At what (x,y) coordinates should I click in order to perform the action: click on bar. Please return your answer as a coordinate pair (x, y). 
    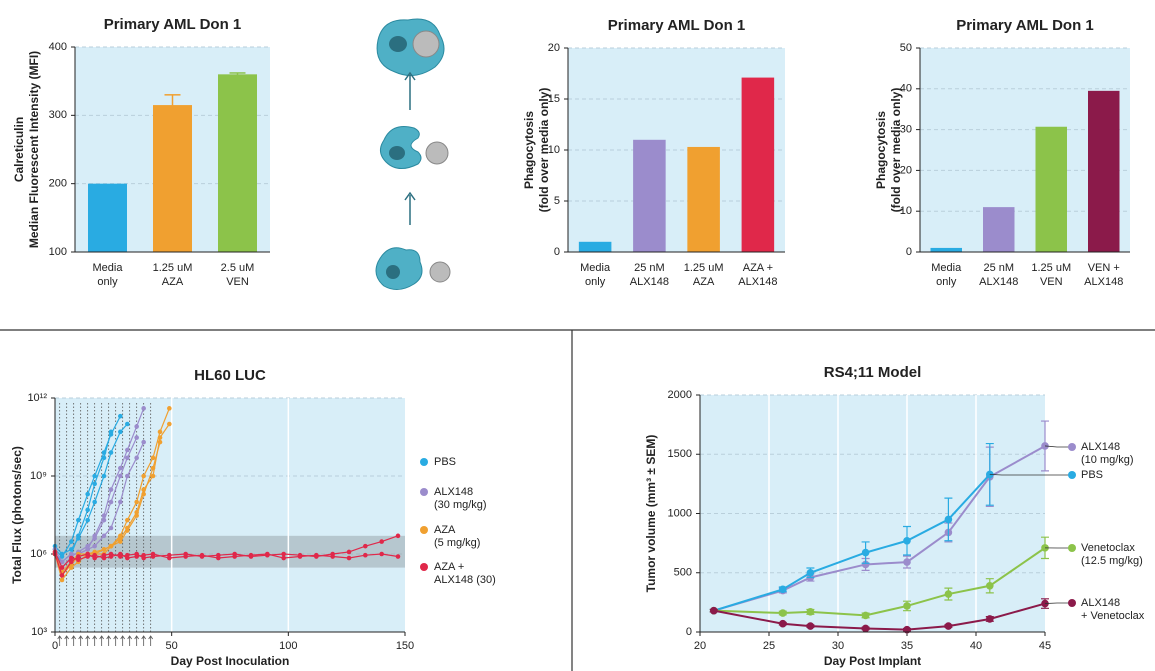
    Looking at the image, I should click on (172, 178).